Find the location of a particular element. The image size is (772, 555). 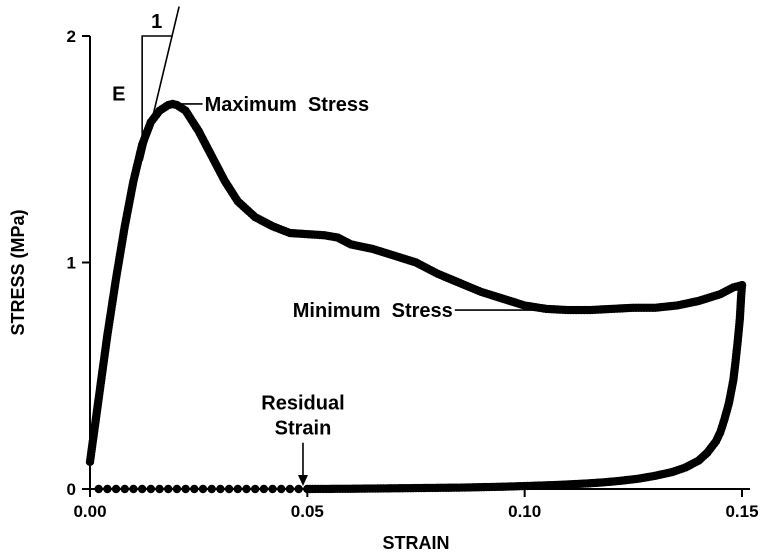

y-tick-label: 1 is located at coordinates (71, 263).